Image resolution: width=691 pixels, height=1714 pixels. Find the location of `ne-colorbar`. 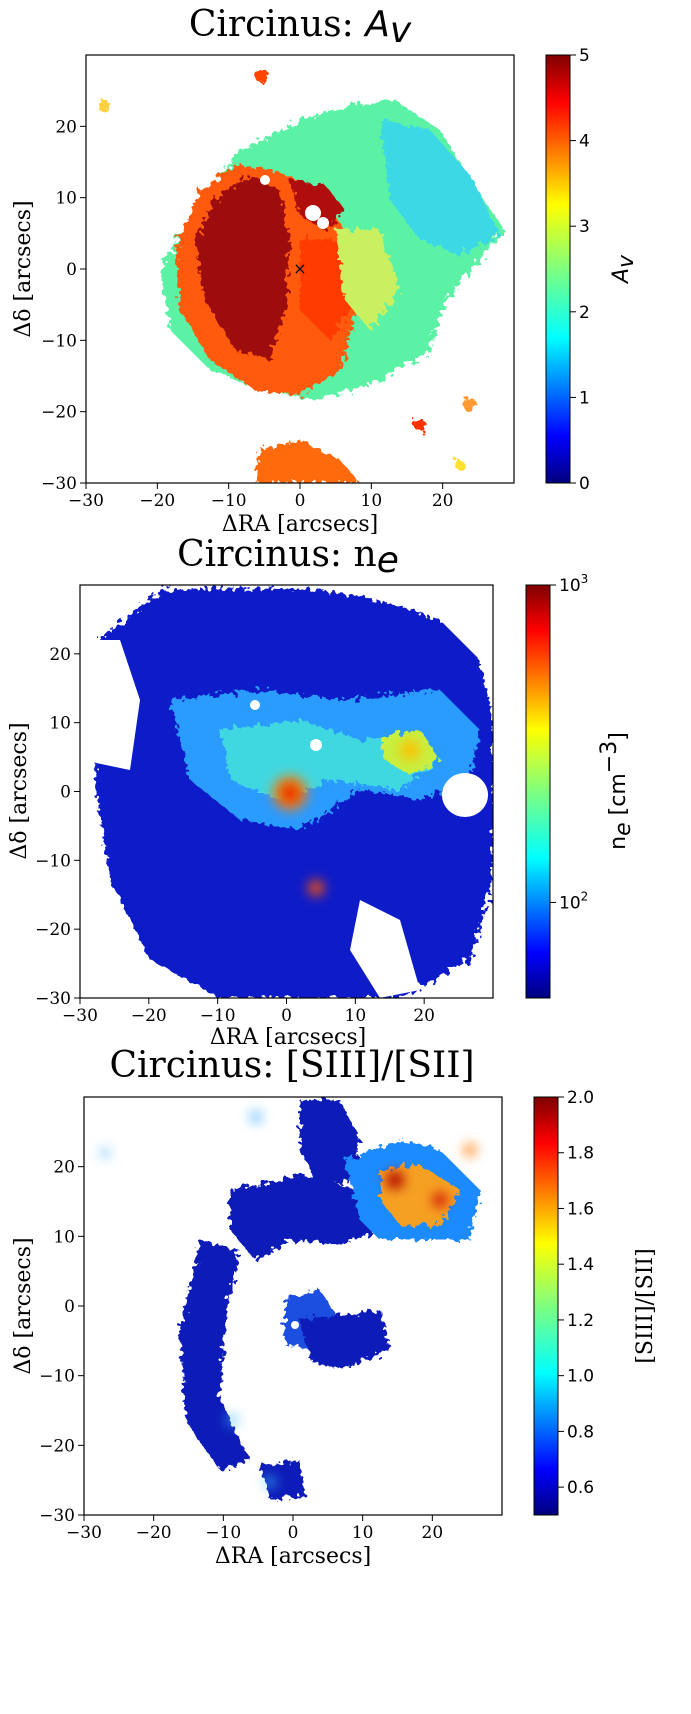

ne-colorbar is located at coordinates (538, 791).